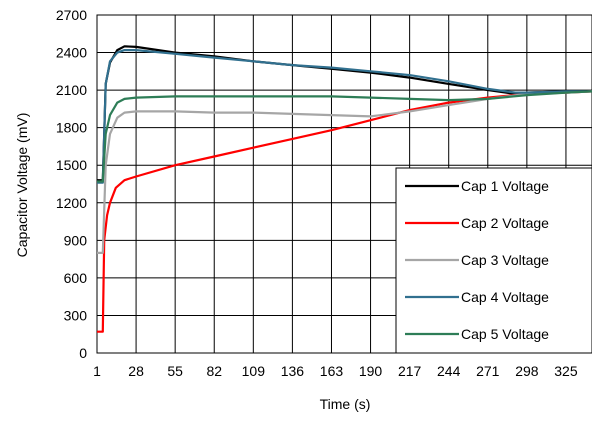 The width and height of the screenshot is (592, 422). Describe the element at coordinates (71, 203) in the screenshot. I see `y-tick-label: 1200` at that location.